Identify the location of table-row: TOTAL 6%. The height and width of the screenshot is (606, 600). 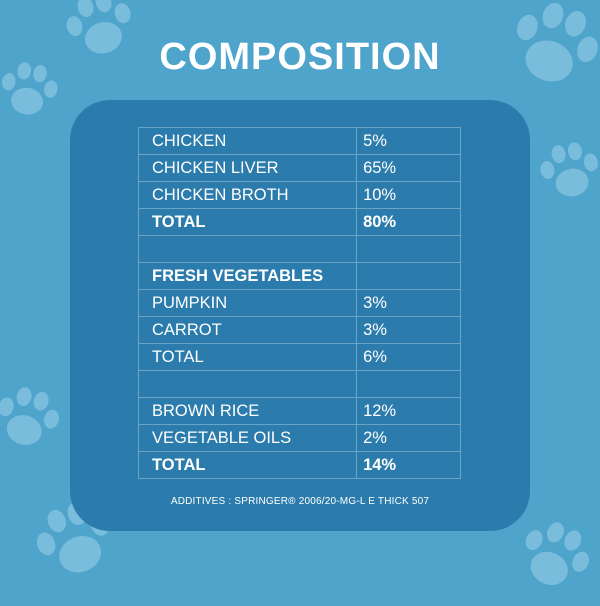
(299, 357).